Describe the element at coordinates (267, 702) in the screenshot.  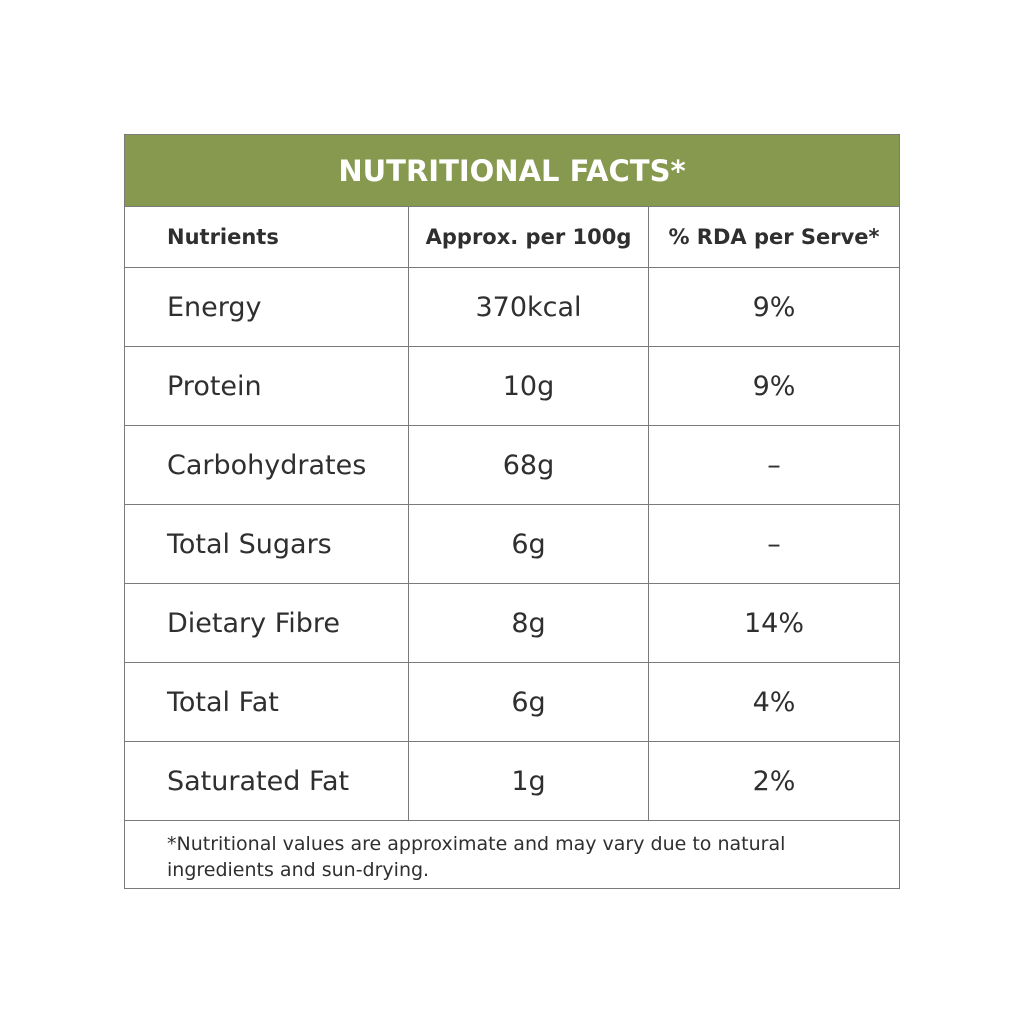
I see `nutrient-name: Total Fat` at that location.